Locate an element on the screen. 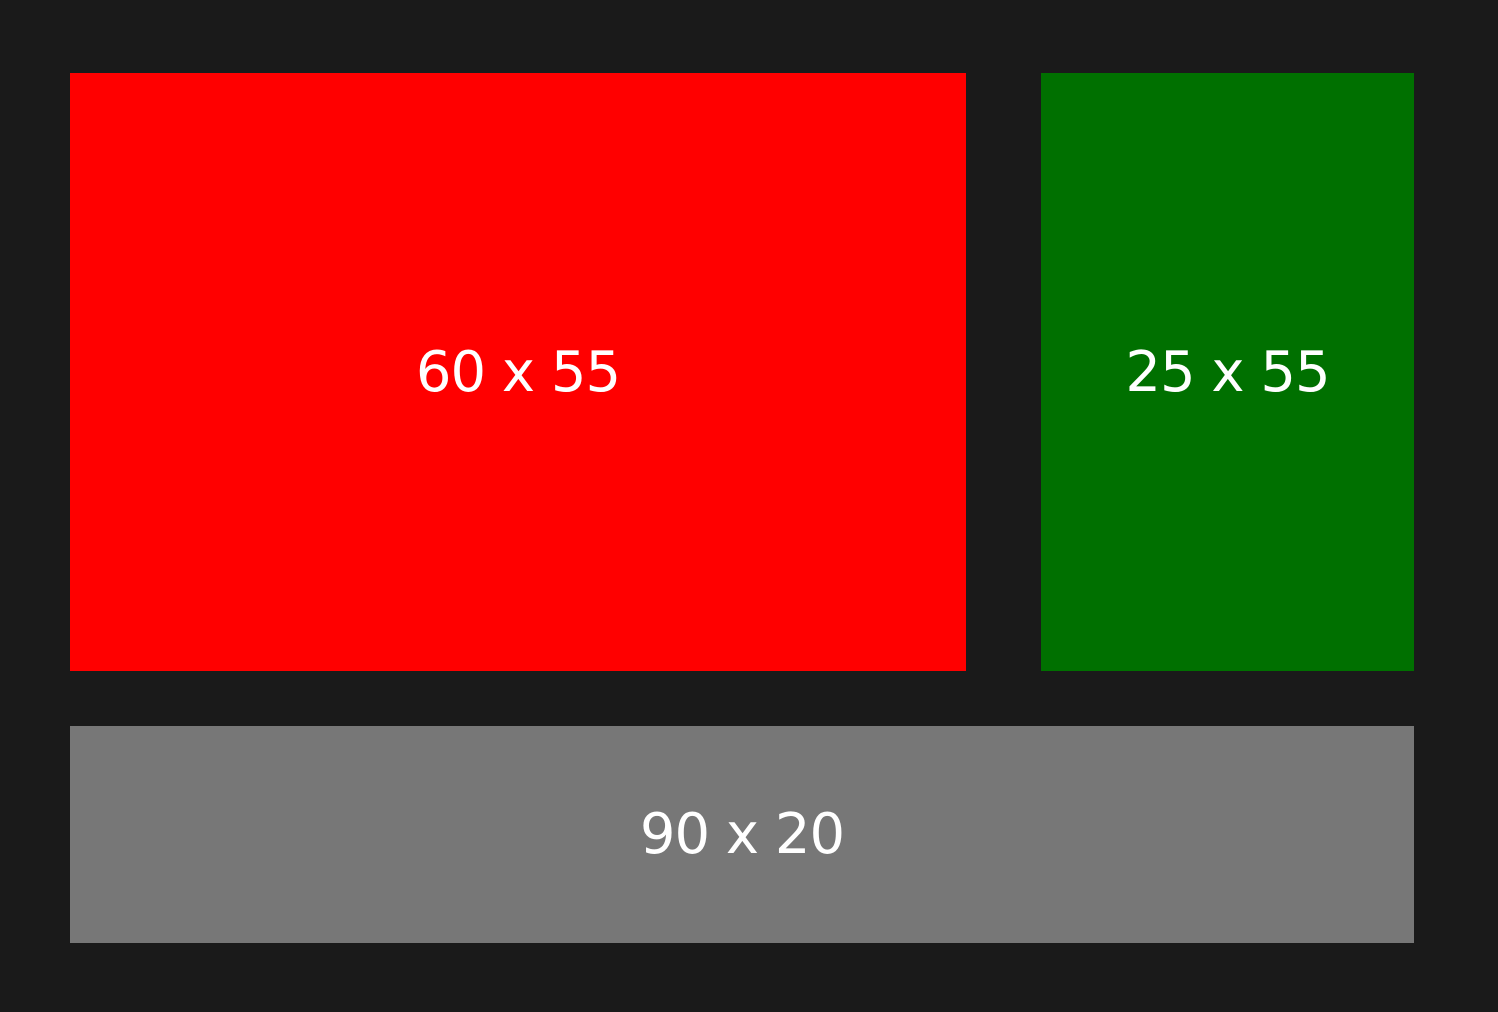 The height and width of the screenshot is (1012, 1498). tile-gray-label: 90 x 20 is located at coordinates (742, 834).